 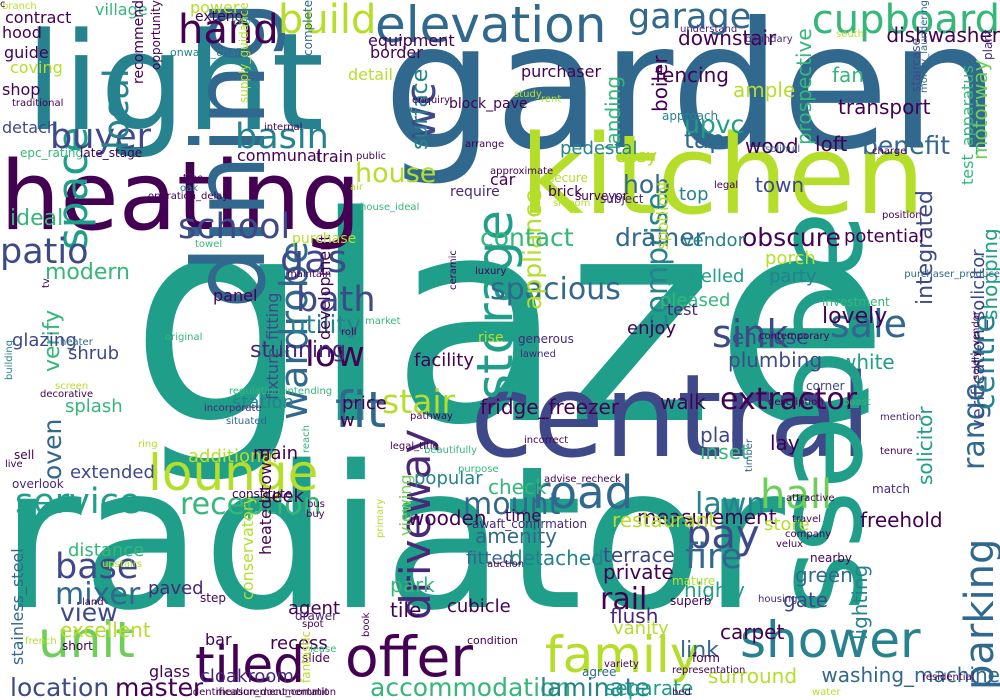 I want to click on word-pedestal: pedestal, so click(x=599, y=148).